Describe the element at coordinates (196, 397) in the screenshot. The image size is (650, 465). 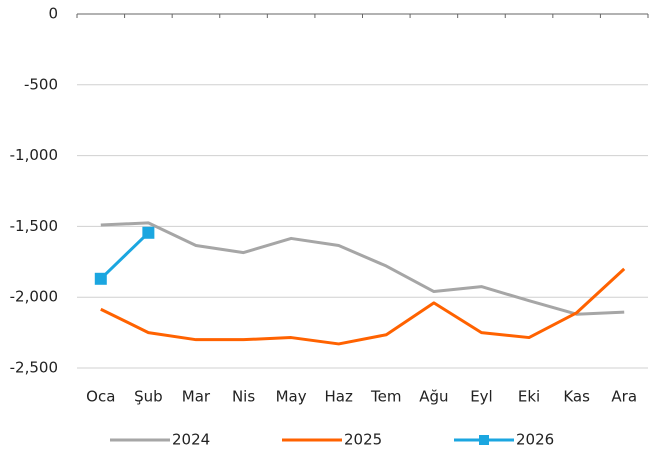
I see `x-tick-label: Mar` at that location.